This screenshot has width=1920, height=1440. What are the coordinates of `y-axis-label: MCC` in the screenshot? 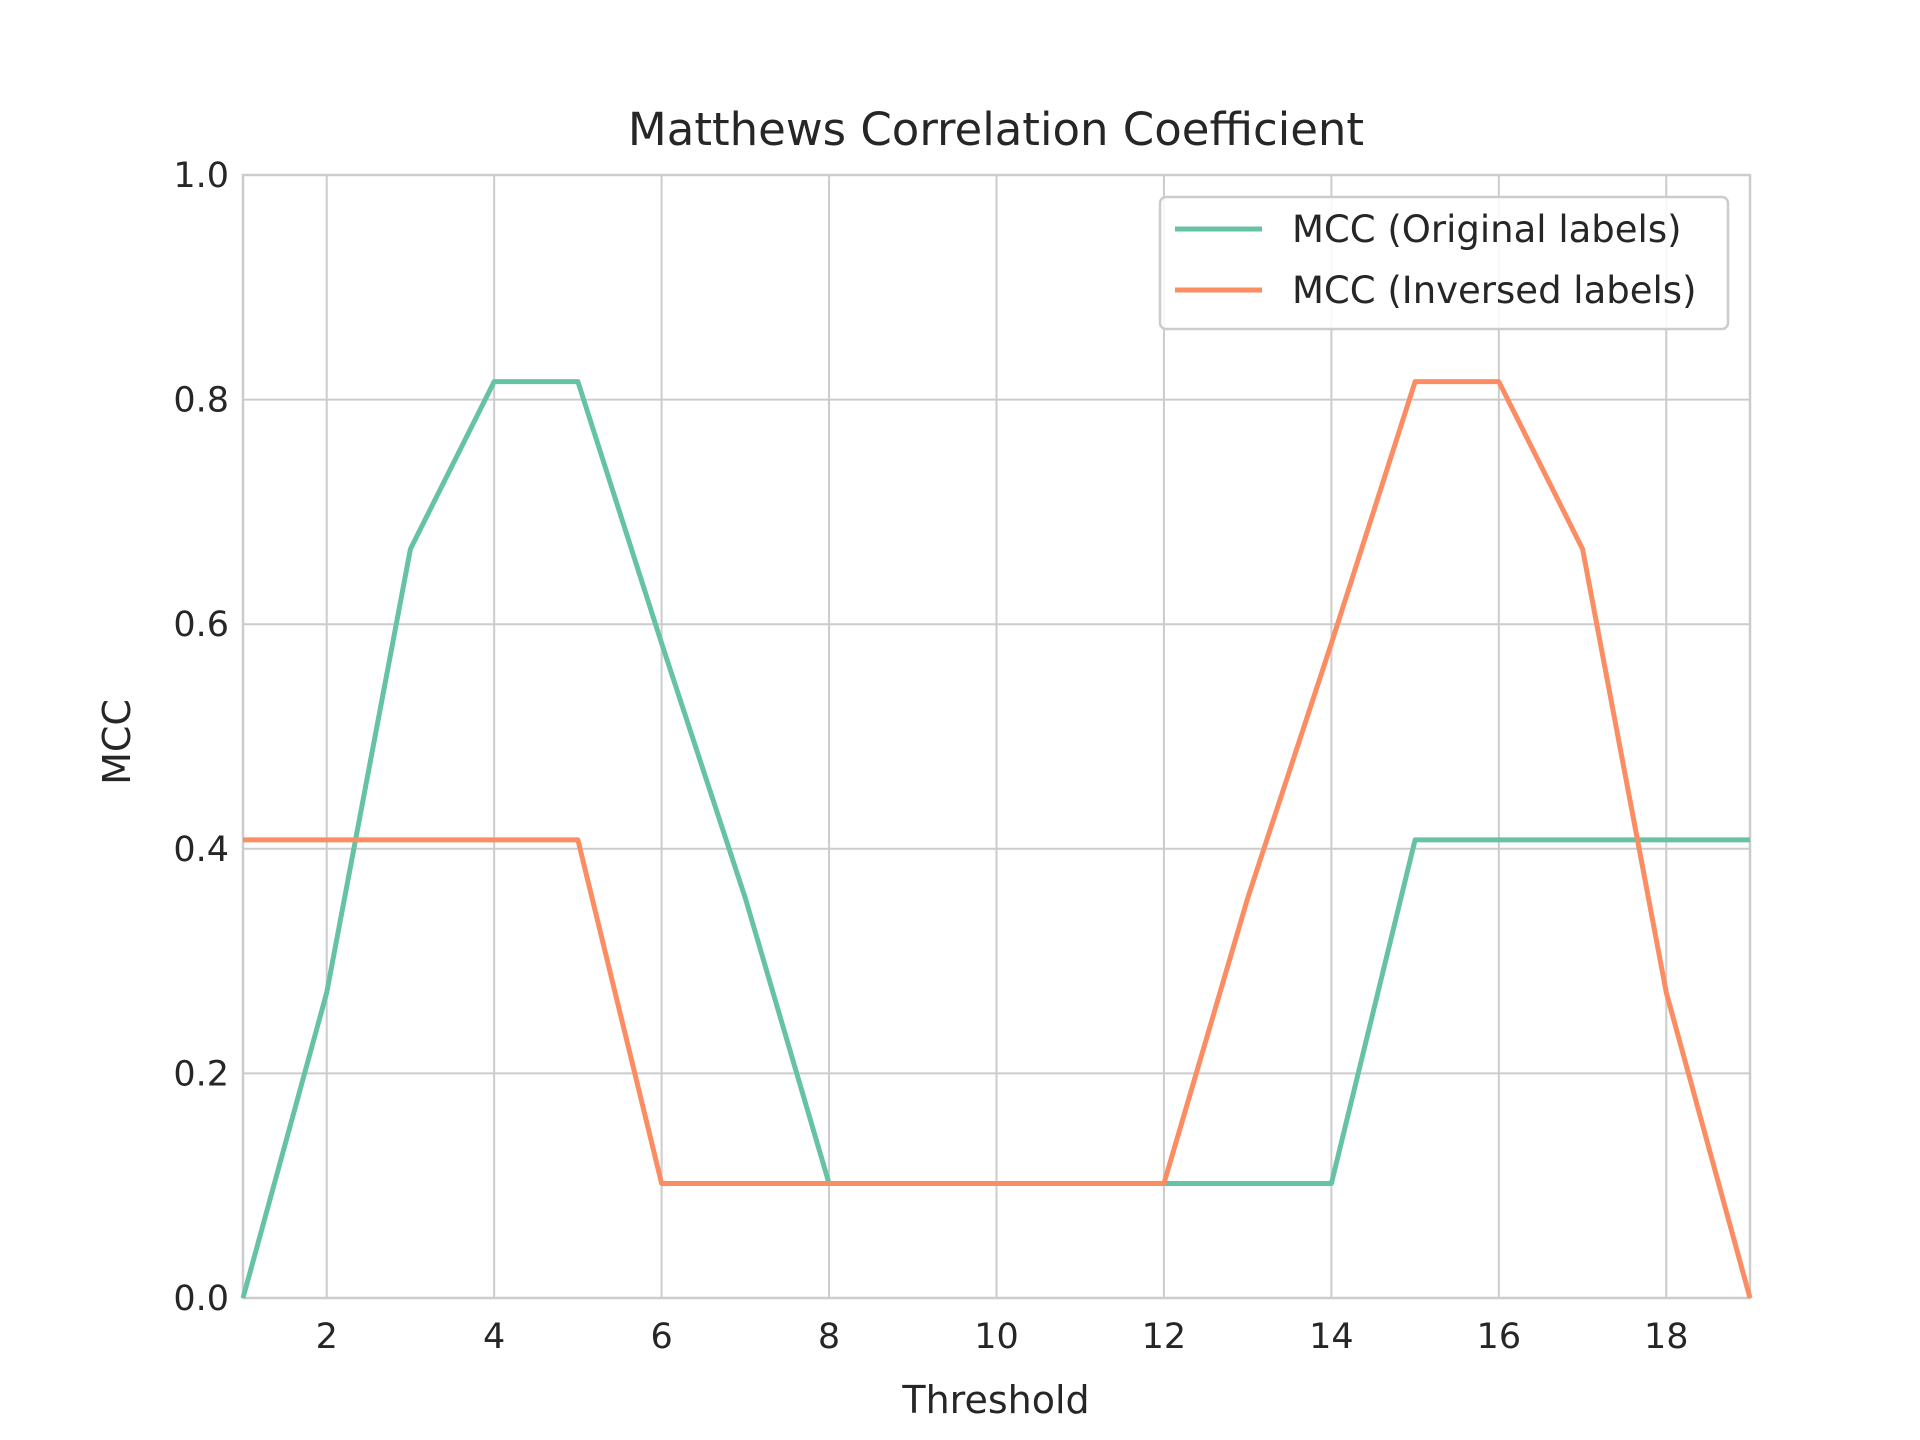 It's located at (117, 742).